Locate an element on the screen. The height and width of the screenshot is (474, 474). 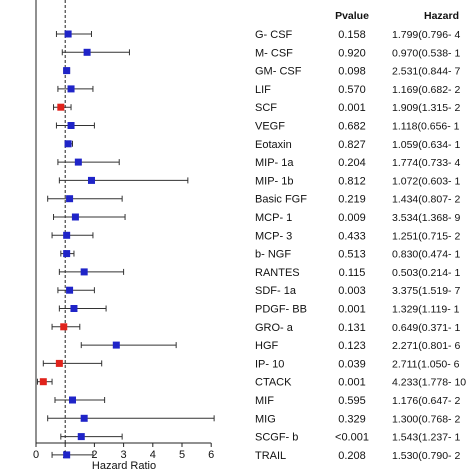
row-label: IP- 10 is located at coordinates (269, 364).